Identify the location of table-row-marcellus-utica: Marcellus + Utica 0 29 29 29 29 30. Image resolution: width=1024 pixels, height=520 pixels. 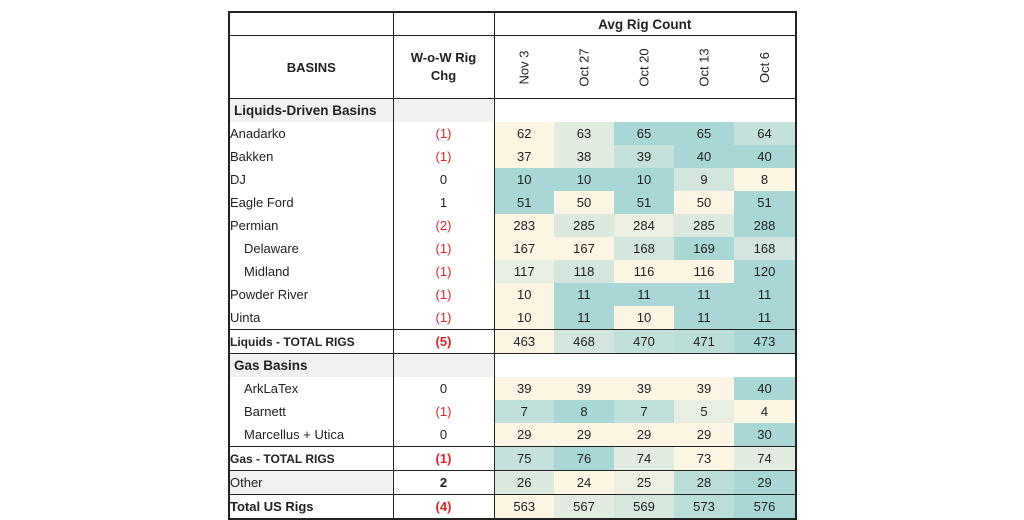
(513, 435).